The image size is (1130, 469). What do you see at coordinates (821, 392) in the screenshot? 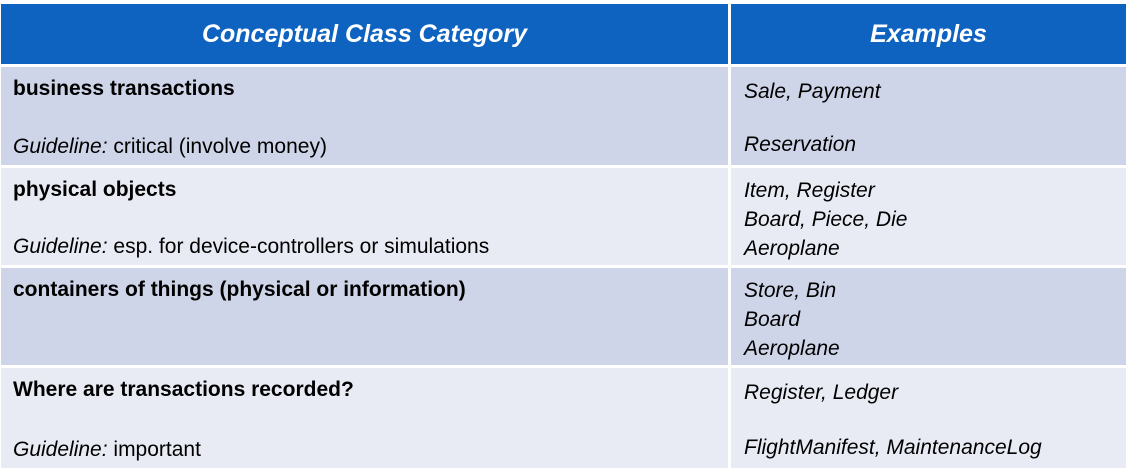
I see `example-text: Register, Ledger` at bounding box center [821, 392].